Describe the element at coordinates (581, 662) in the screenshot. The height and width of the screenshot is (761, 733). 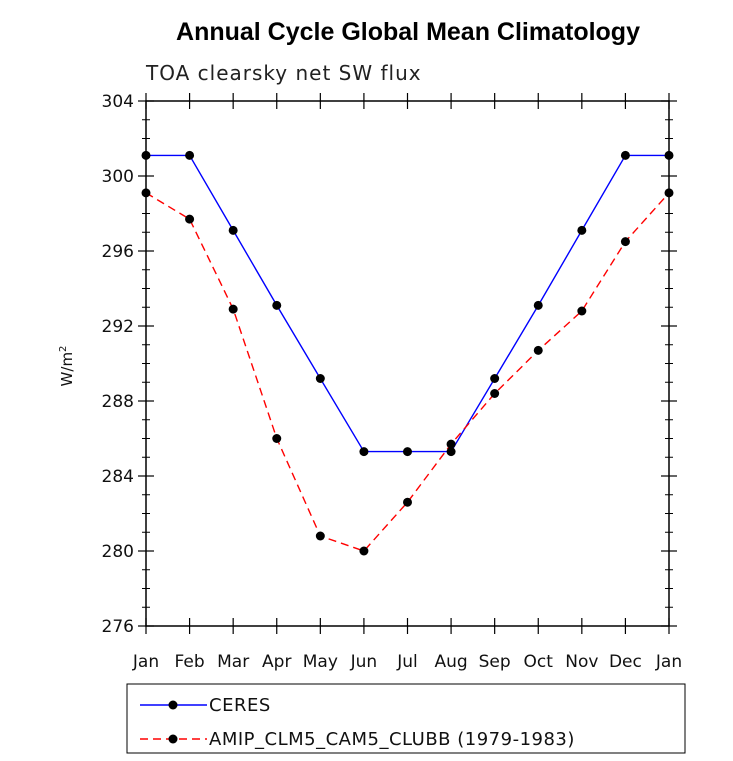
I see `x-tick-label: Nov` at that location.